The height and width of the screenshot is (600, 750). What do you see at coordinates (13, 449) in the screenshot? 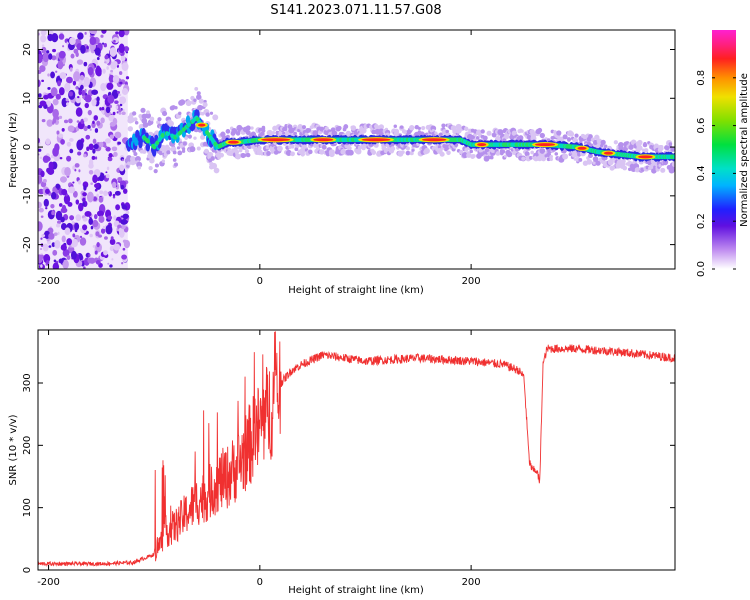
I see `snr-y-axis-label: SNR (10 * v/v)` at bounding box center [13, 449].